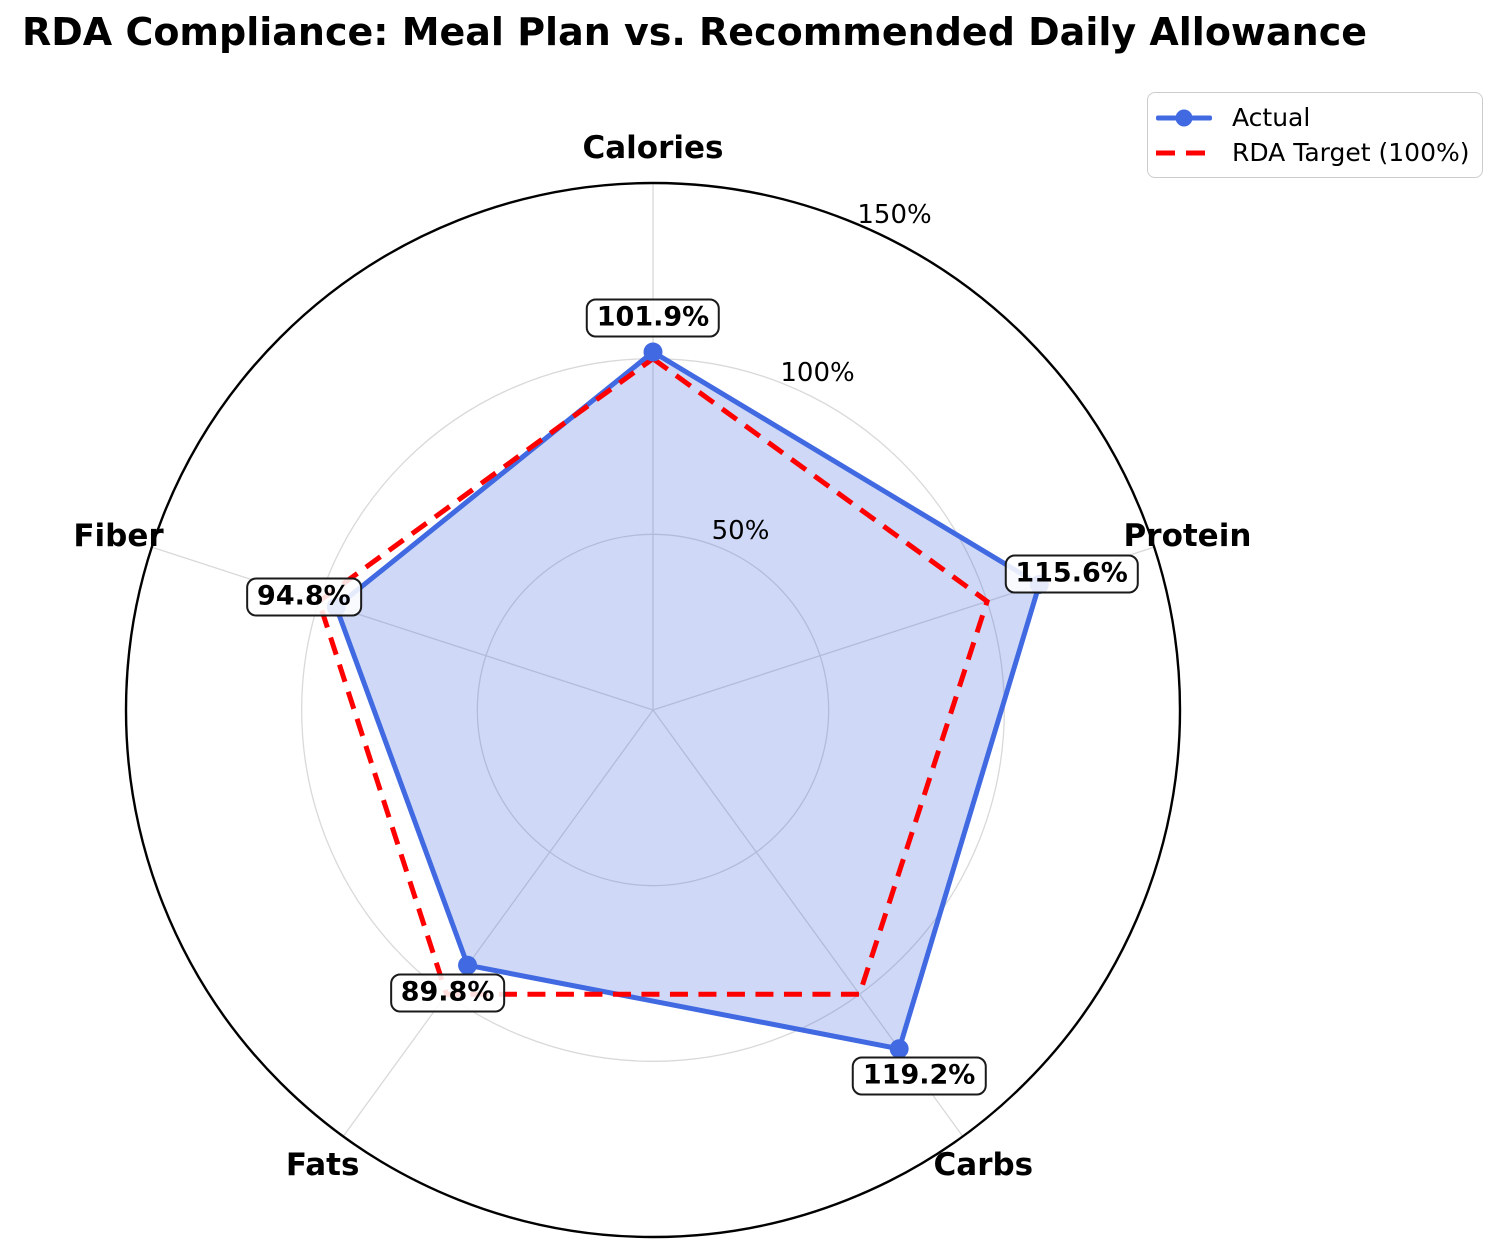  What do you see at coordinates (498, 923) in the screenshot?
I see `spoke-fats` at bounding box center [498, 923].